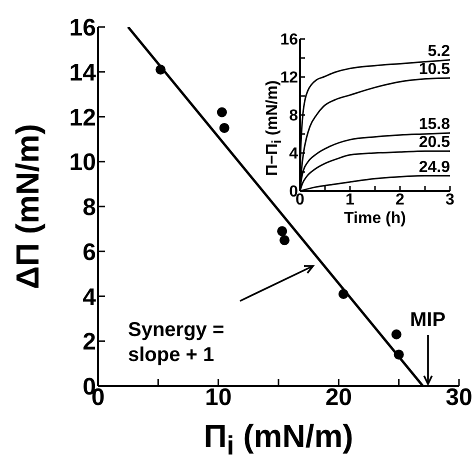 The width and height of the screenshot is (473, 473). What do you see at coordinates (176, 342) in the screenshot?
I see `annotation: Synergy = slope + 1` at bounding box center [176, 342].